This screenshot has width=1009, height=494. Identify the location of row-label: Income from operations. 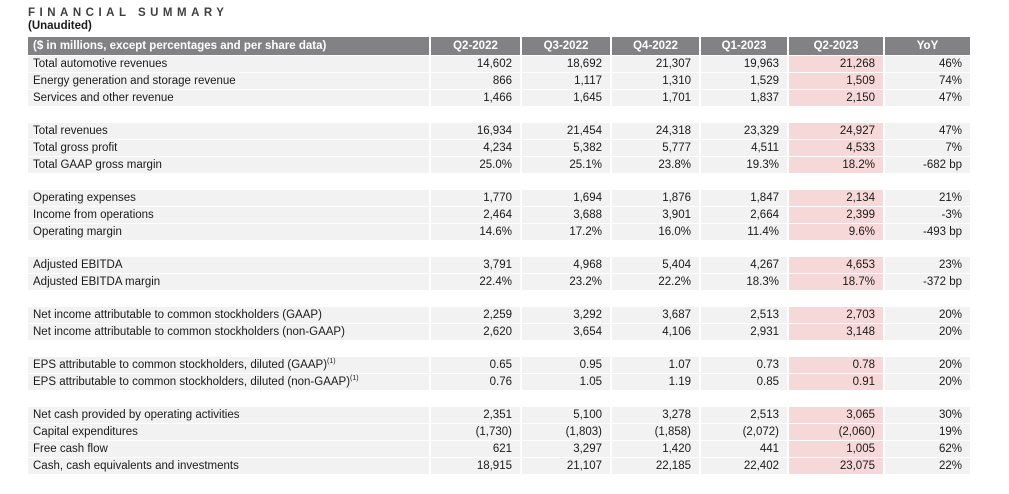
(229, 215).